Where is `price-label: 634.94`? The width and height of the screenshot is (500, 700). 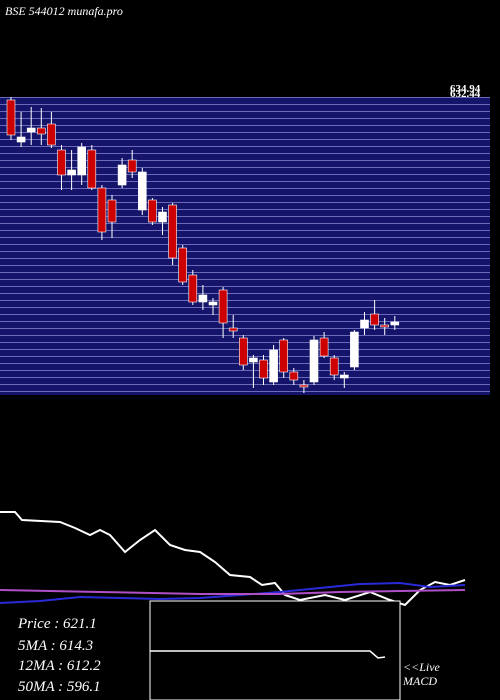
price-label: 634.94 is located at coordinates (465, 89).